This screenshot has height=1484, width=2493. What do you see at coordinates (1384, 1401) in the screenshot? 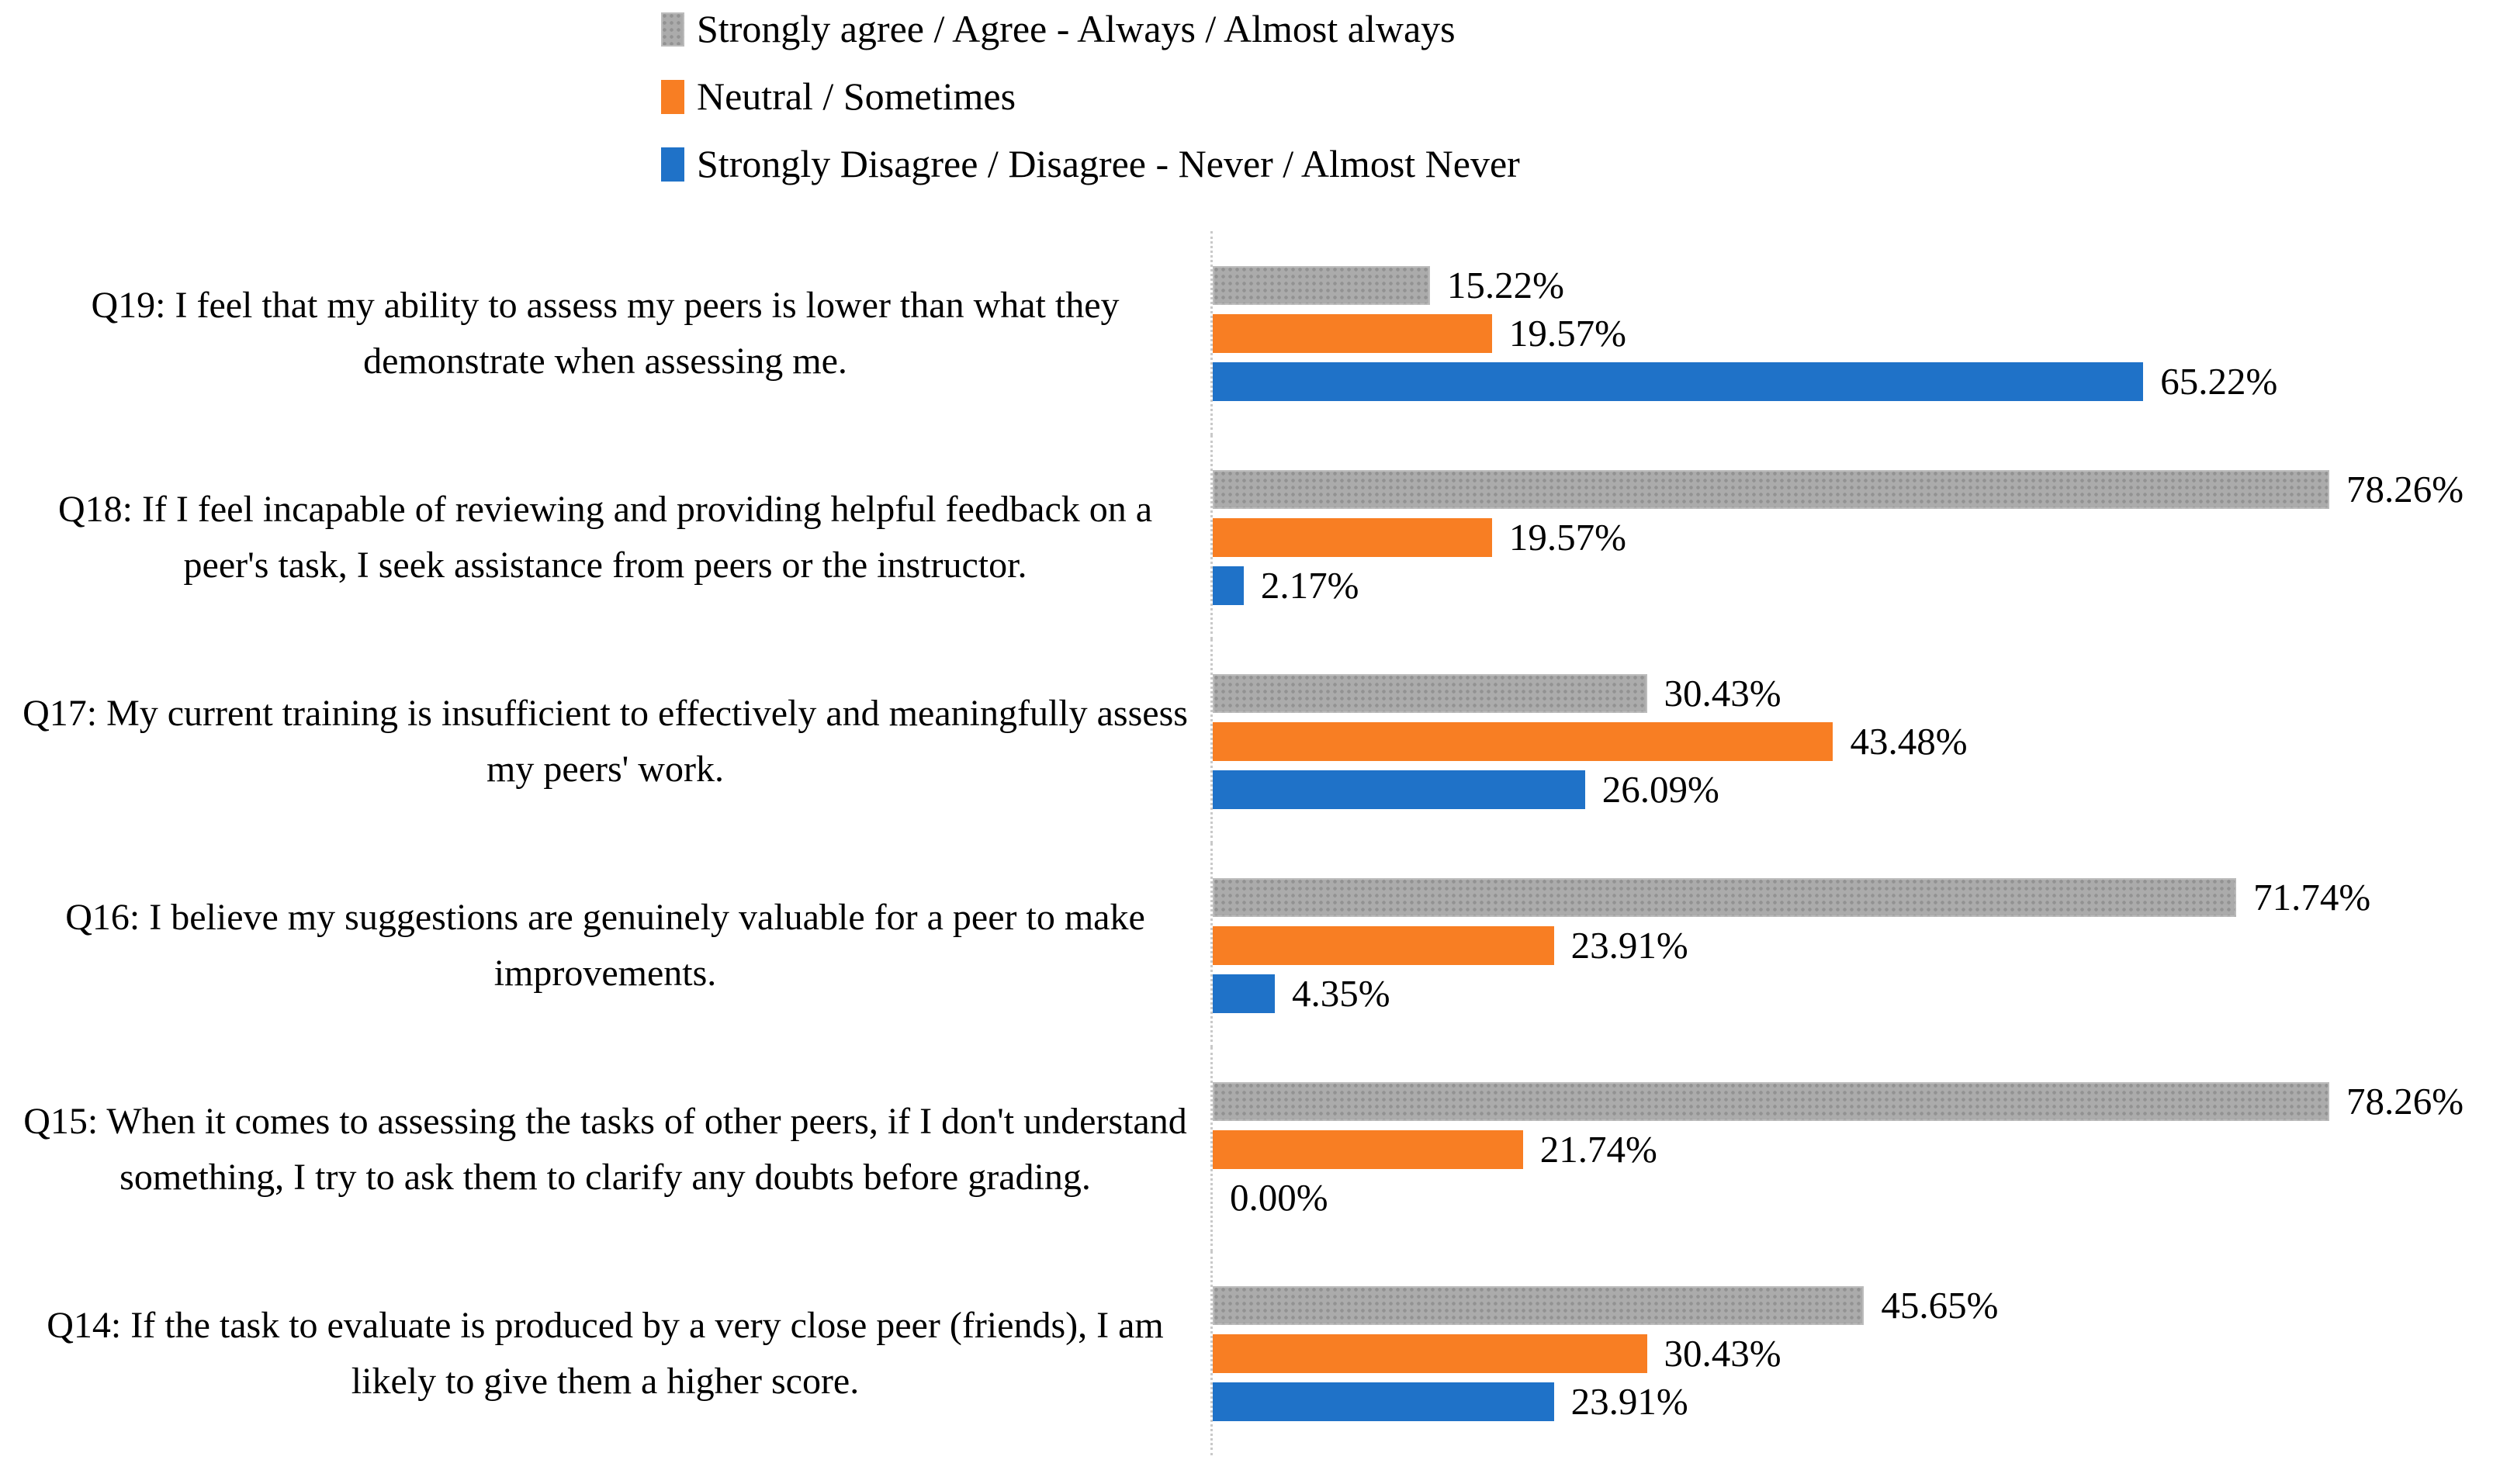
I see `bar-q14-disagree` at bounding box center [1384, 1401].